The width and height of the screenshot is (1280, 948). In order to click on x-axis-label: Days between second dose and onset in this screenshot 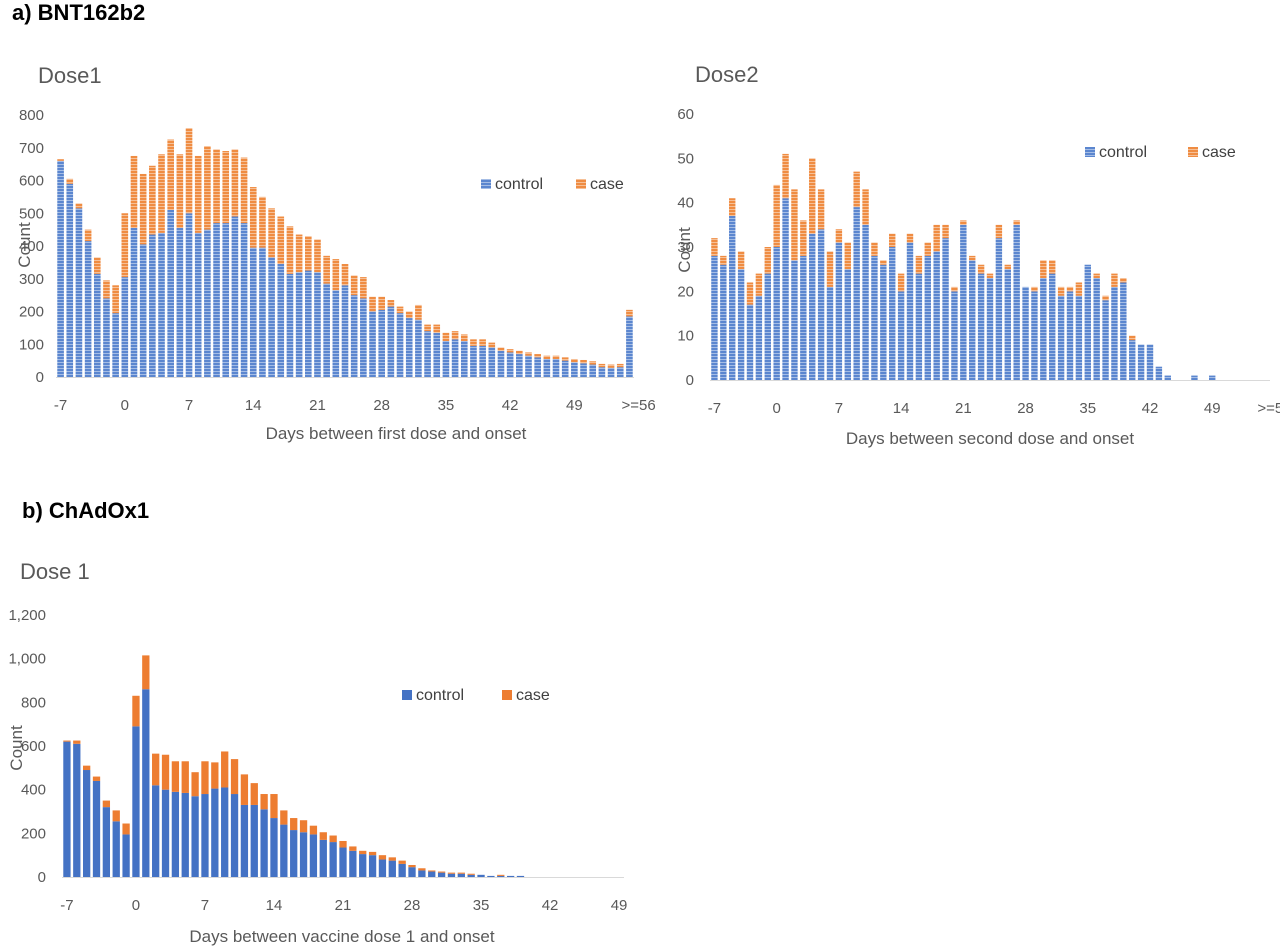, I will do `click(990, 438)`.